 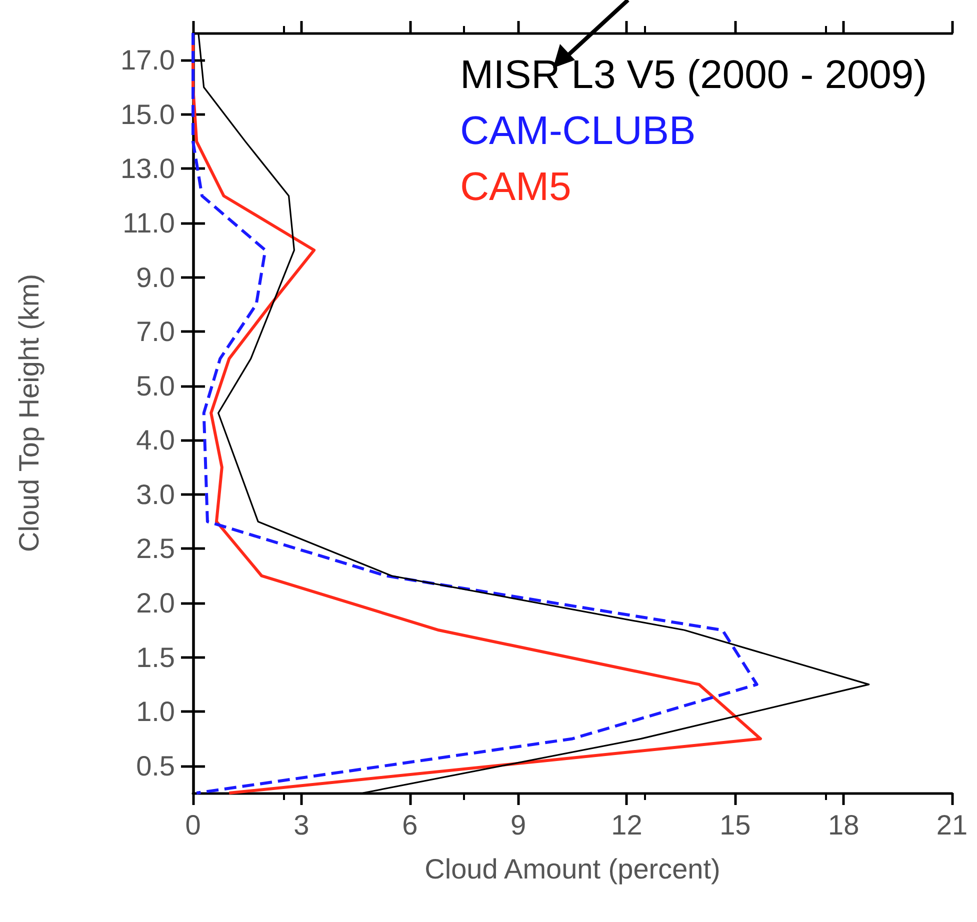 I want to click on x-tick-label: 3, so click(x=302, y=825).